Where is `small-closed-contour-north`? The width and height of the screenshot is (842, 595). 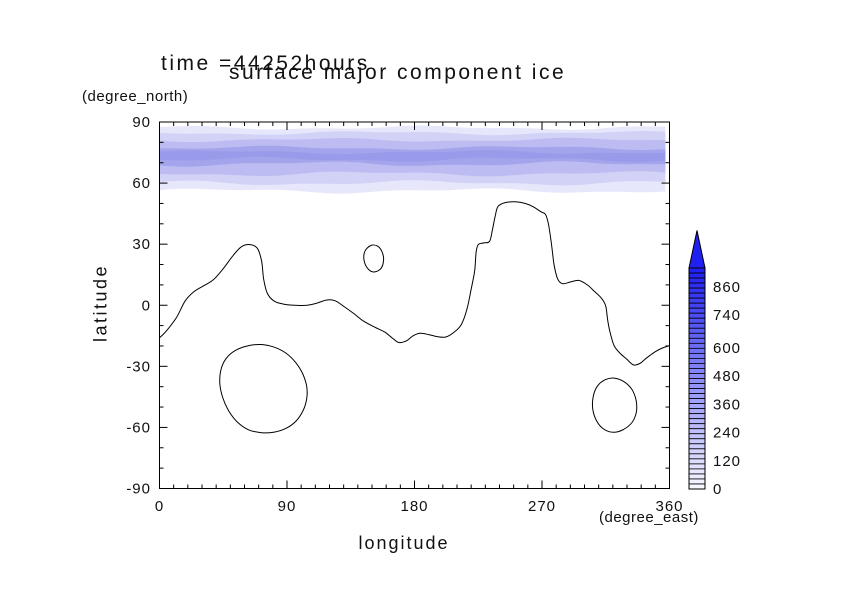 small-closed-contour-north is located at coordinates (374, 258).